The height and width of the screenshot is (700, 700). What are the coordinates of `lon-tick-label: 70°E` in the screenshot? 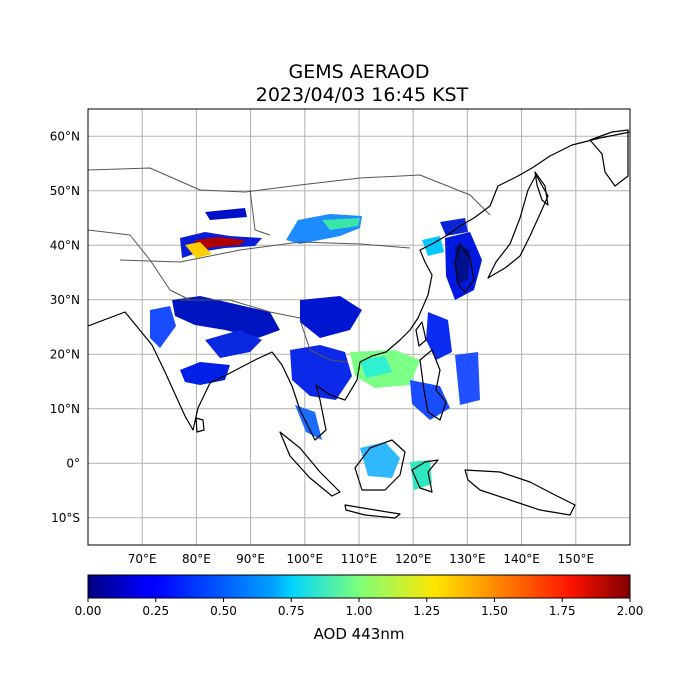 It's located at (142, 559).